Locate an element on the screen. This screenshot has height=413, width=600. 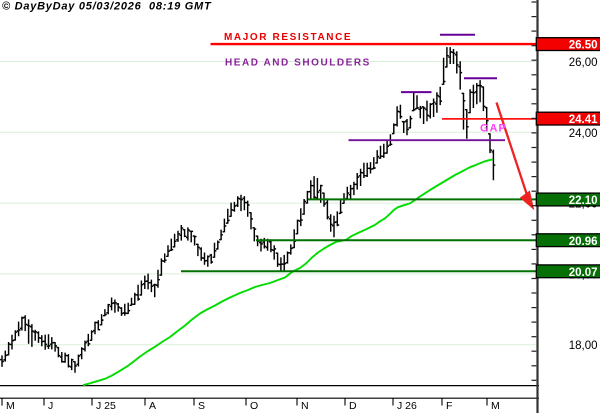
svg-text: MAJOR RESISTANCE is located at coordinates (288, 37).